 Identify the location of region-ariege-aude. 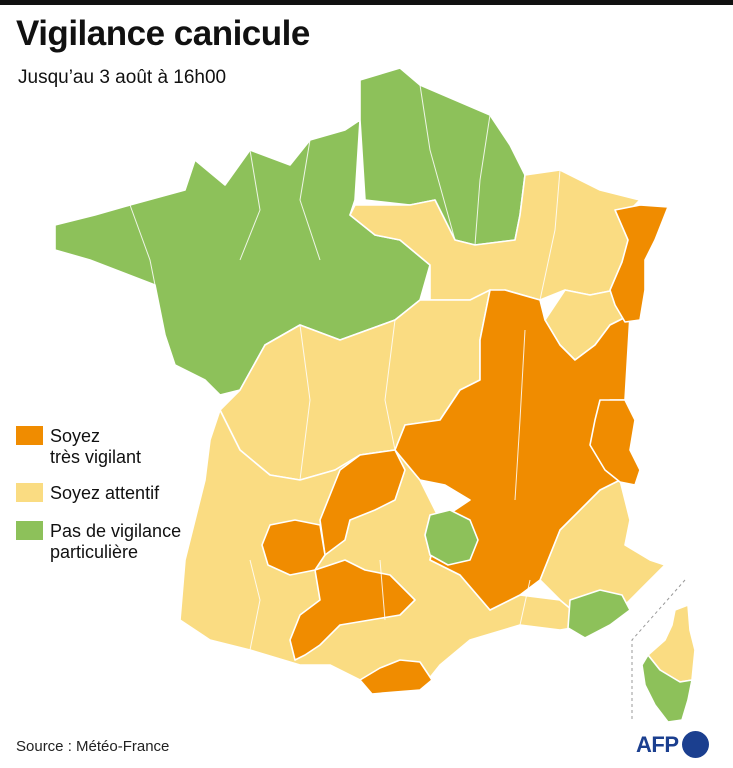
(352, 610).